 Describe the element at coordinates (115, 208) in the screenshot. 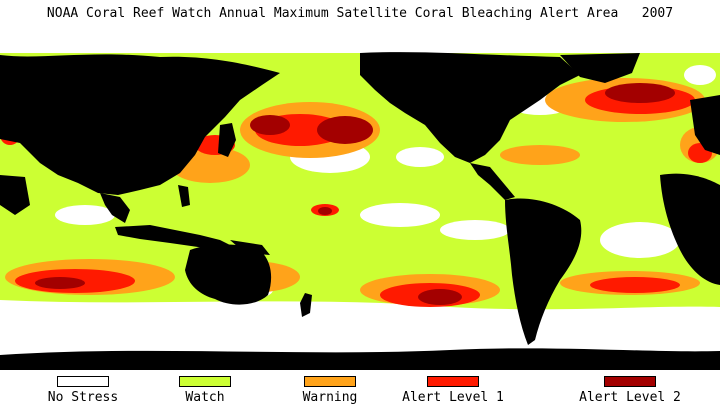

I see `land-indochina` at that location.